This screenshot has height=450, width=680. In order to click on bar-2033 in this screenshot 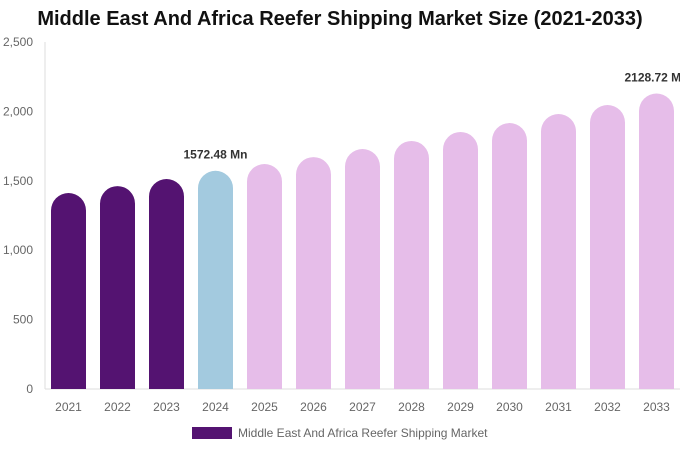, I will do `click(656, 241)`.